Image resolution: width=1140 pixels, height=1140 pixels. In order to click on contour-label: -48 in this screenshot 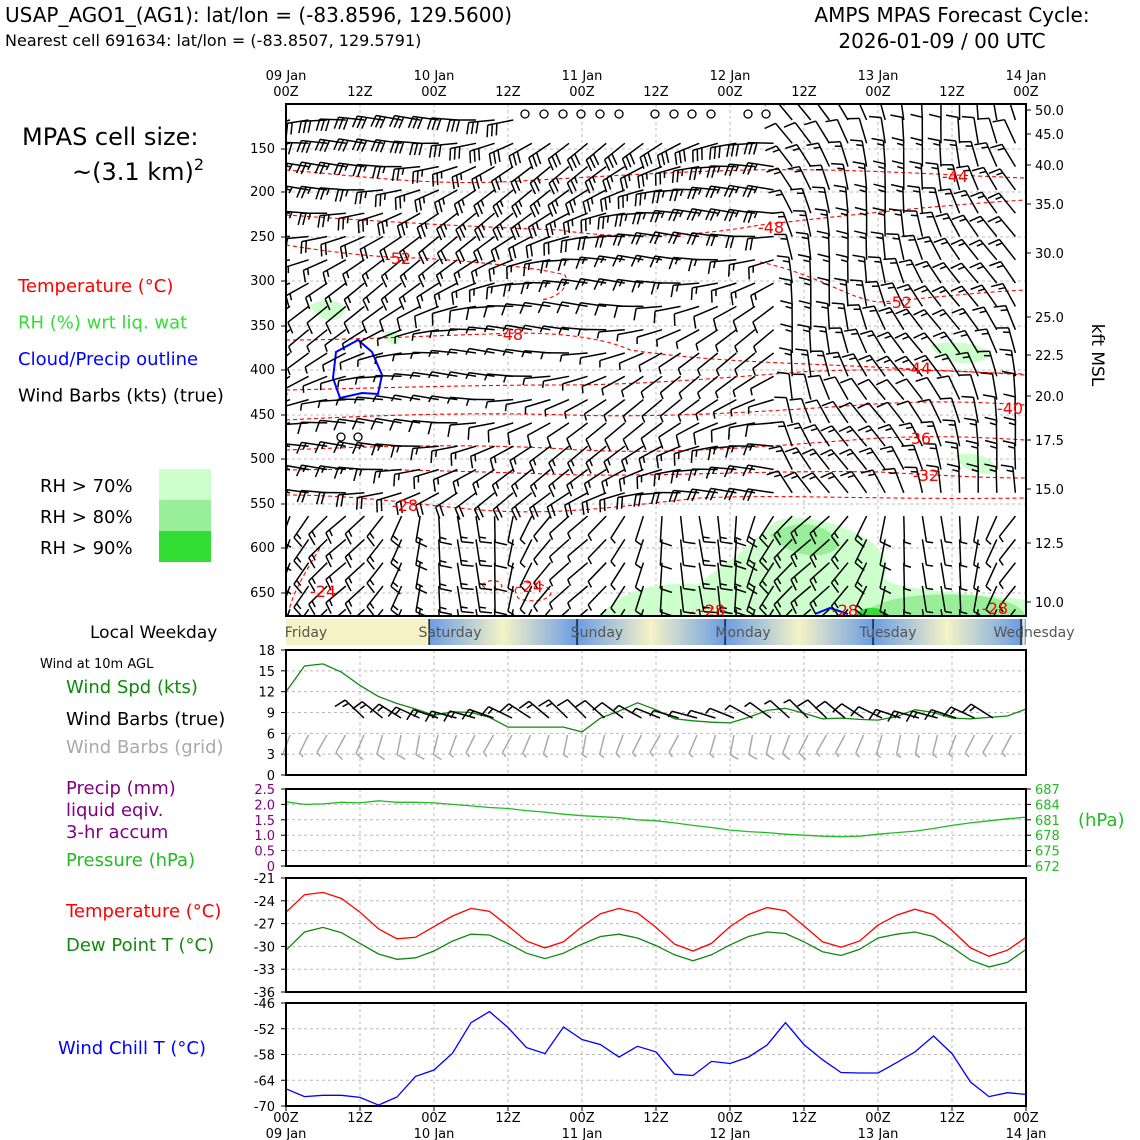, I will do `click(510, 334)`.